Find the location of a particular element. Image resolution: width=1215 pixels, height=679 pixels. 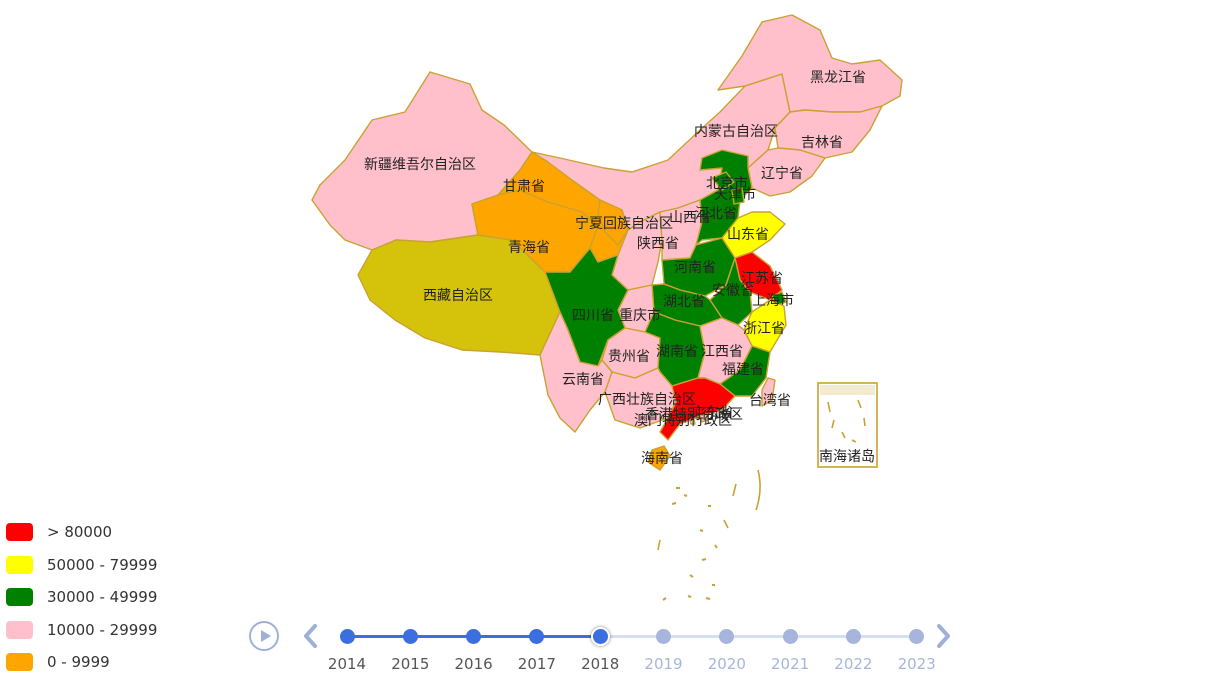

legend-item-0-9999: 0 - 9999 is located at coordinates (81, 662).